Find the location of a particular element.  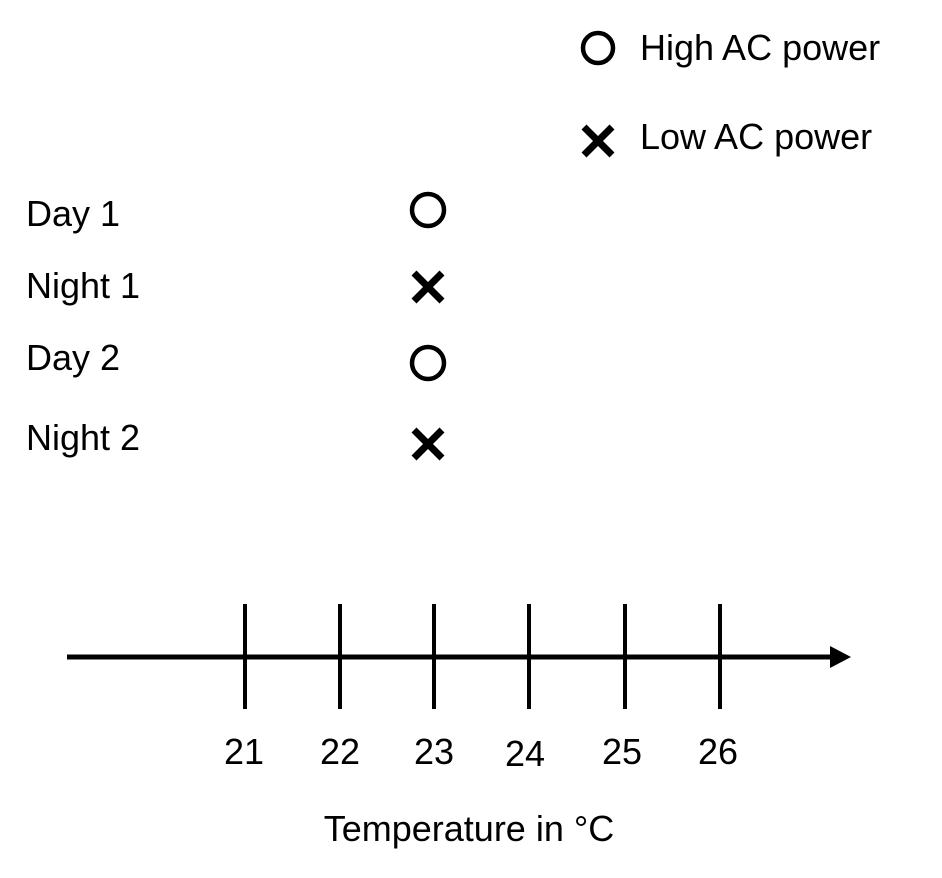

legend-label-low: Low AC power is located at coordinates (756, 136).